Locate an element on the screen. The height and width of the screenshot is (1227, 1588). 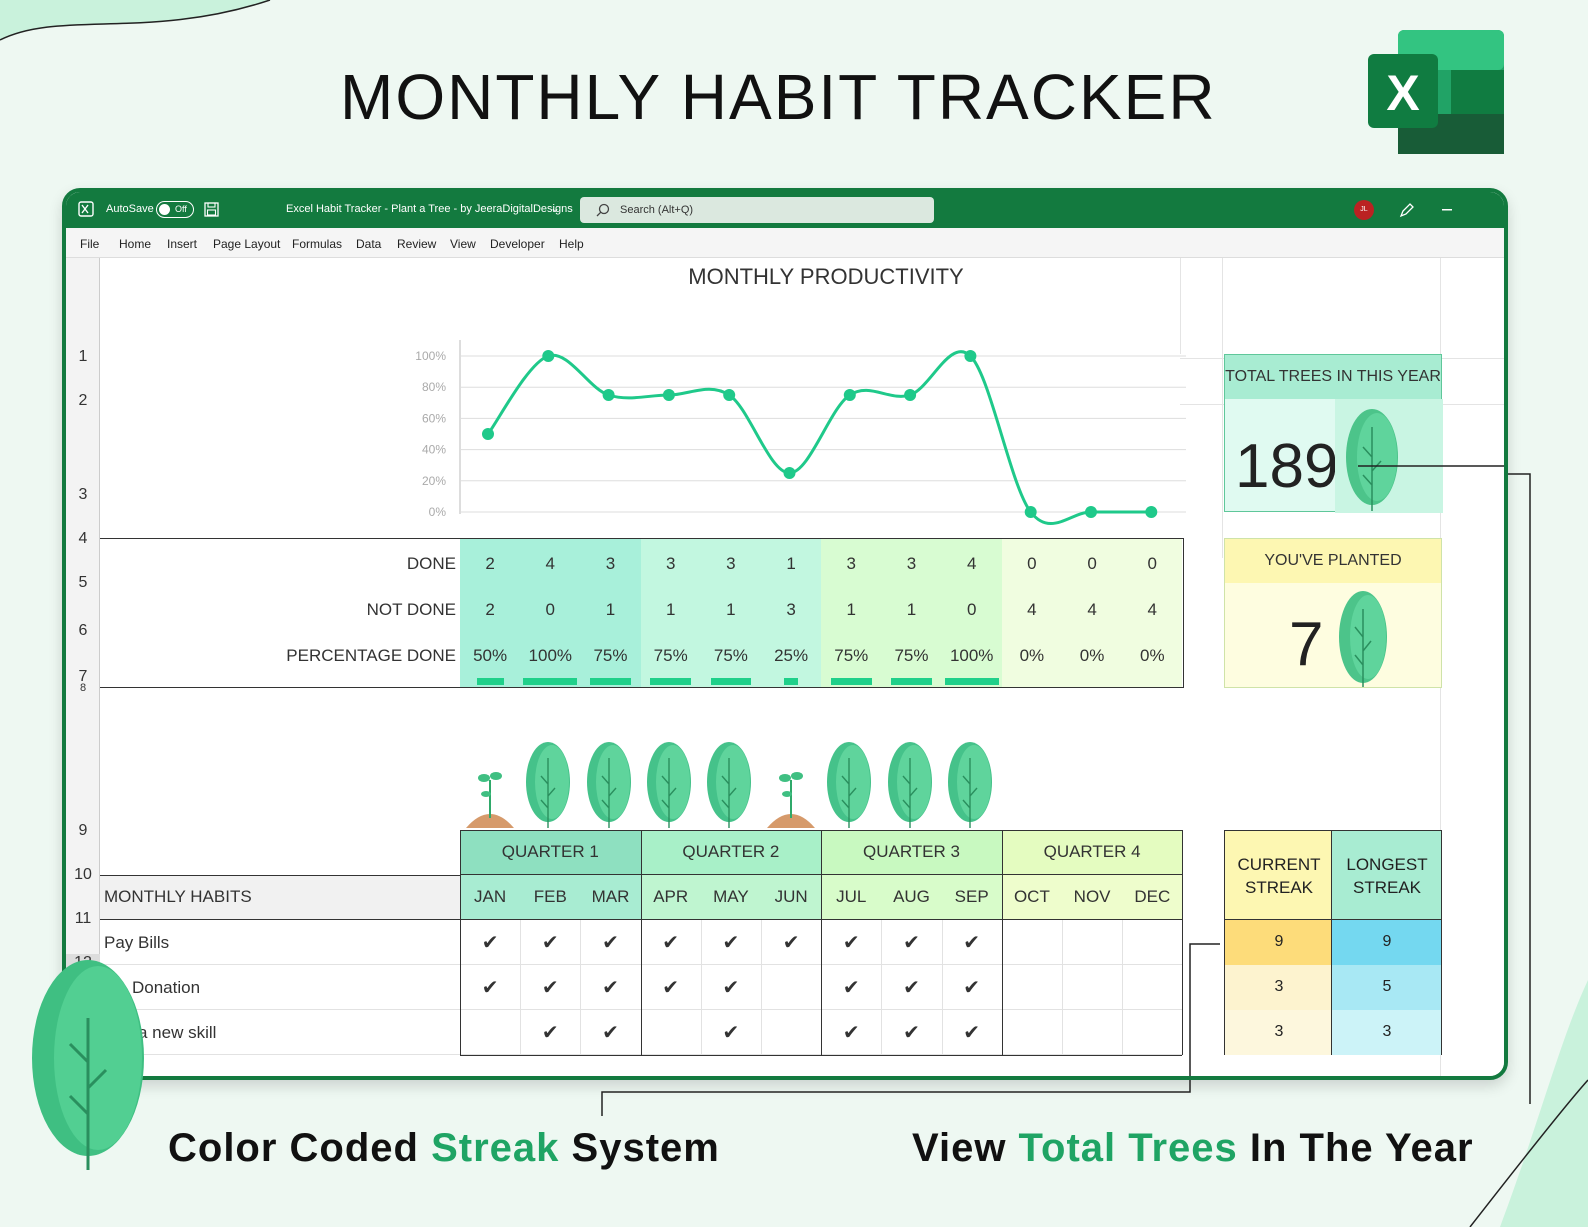
month-header-apr: APR is located at coordinates (671, 896).